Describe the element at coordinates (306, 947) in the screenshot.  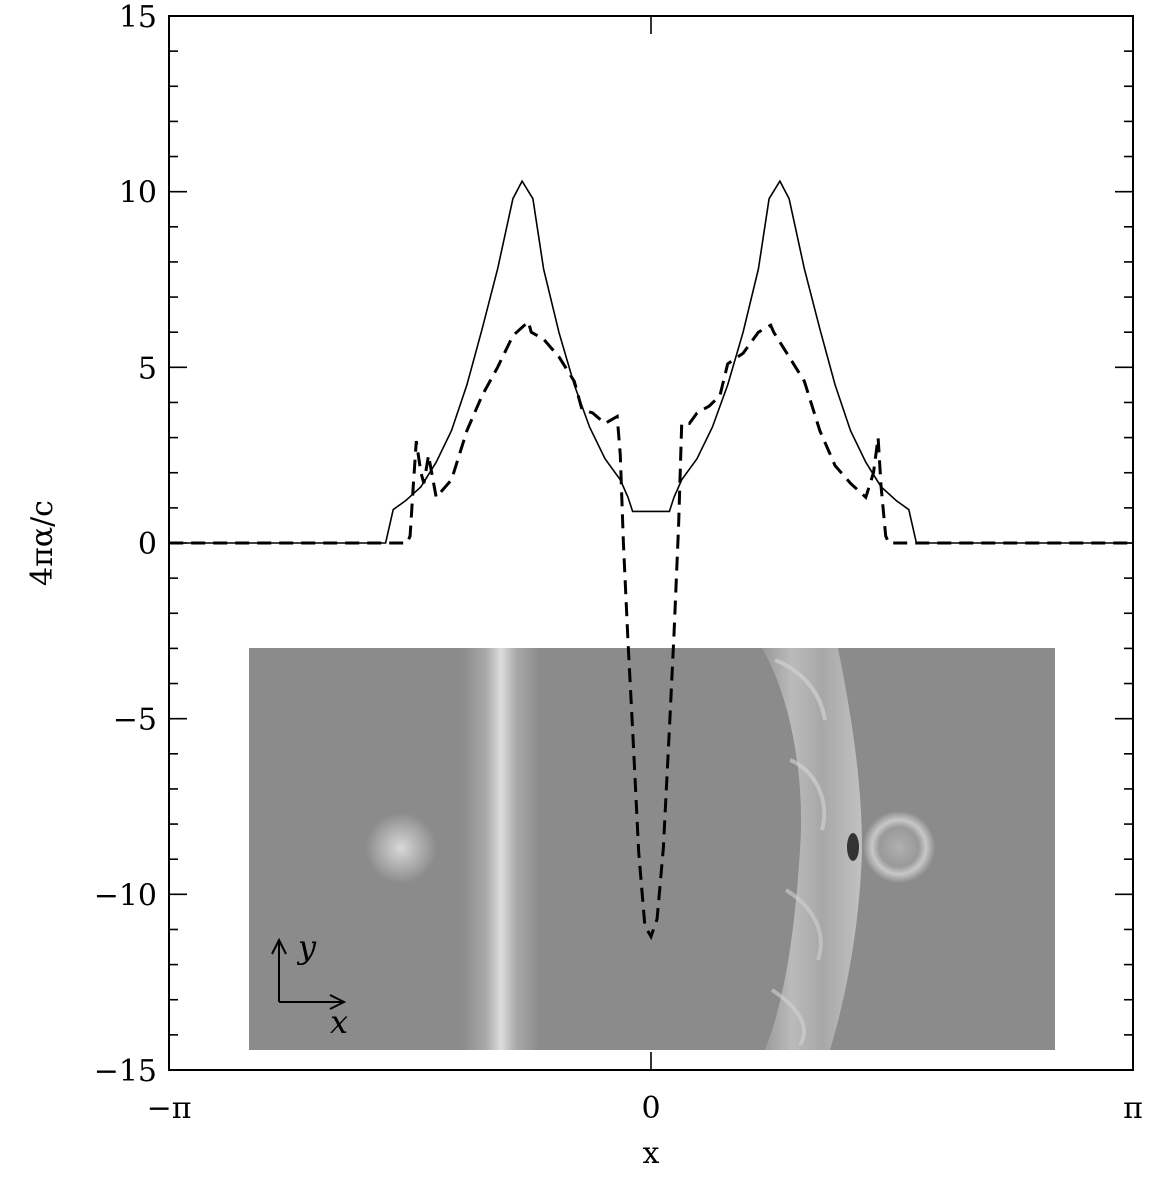
I see `inset-y-label: y` at that location.